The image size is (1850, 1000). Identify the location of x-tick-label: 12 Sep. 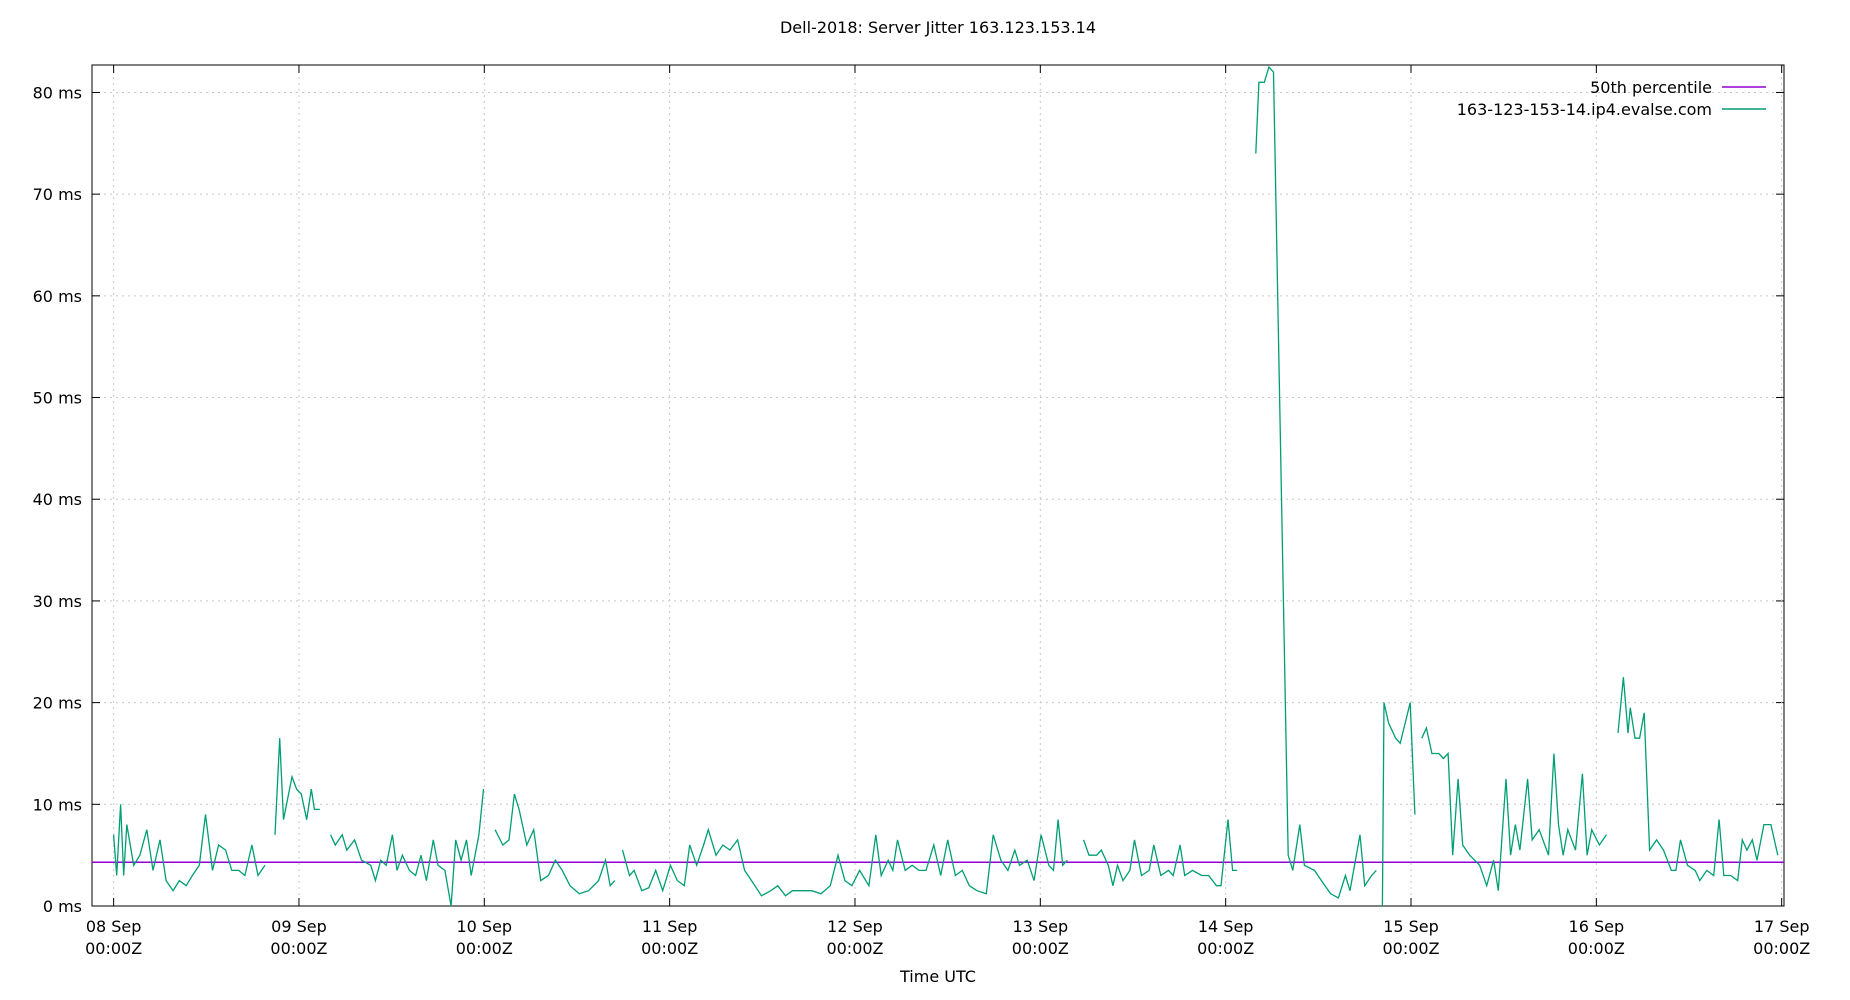
(855, 926).